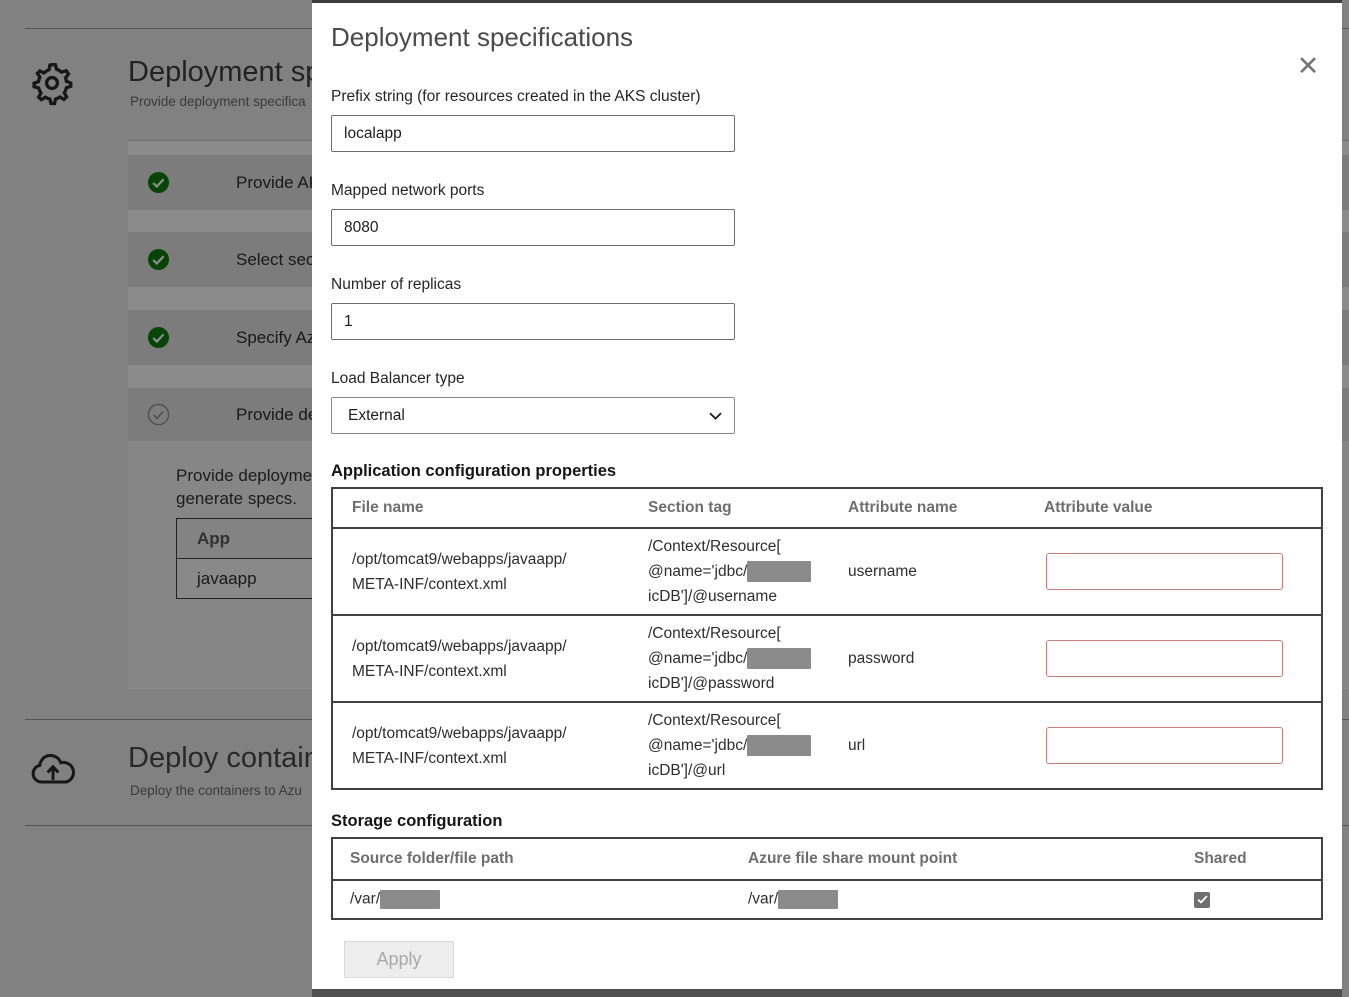  What do you see at coordinates (276, 337) in the screenshot?
I see `step-label: Specify Az` at bounding box center [276, 337].